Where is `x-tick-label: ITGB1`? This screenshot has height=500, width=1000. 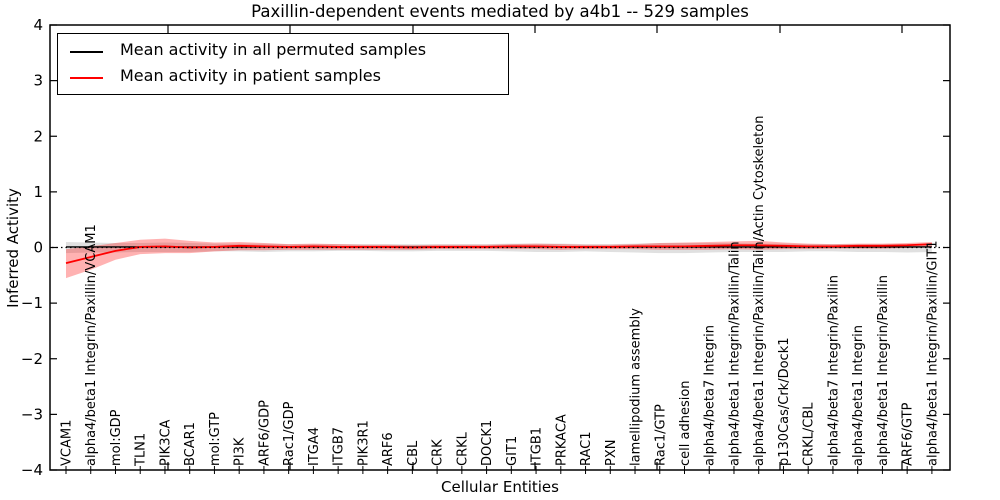 x-tick-label: ITGB1 is located at coordinates (537, 446).